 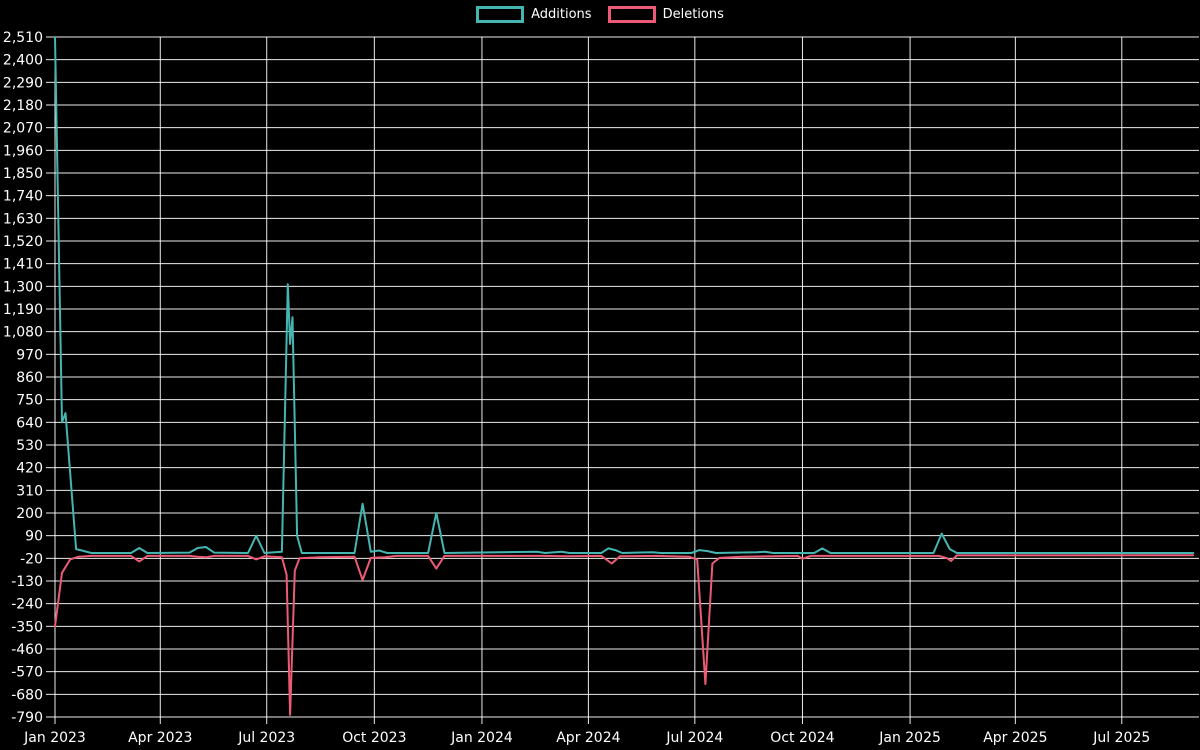 I want to click on y-tick-label: 750, so click(x=29, y=401).